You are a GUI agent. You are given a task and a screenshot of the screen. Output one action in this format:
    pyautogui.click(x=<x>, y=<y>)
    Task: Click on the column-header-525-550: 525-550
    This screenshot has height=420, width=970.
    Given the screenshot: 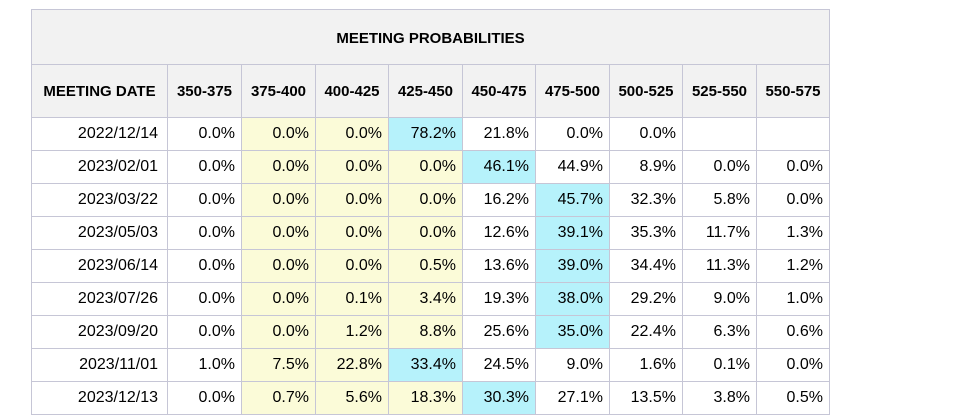 What is the action you would take?
    pyautogui.click(x=719, y=91)
    